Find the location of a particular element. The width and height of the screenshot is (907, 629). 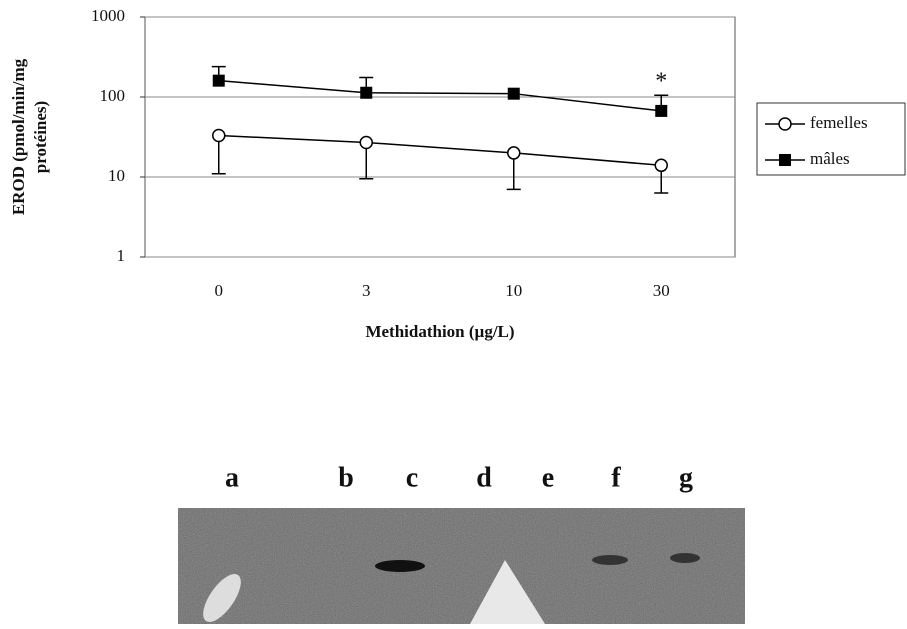

lane-label: a is located at coordinates (232, 477).